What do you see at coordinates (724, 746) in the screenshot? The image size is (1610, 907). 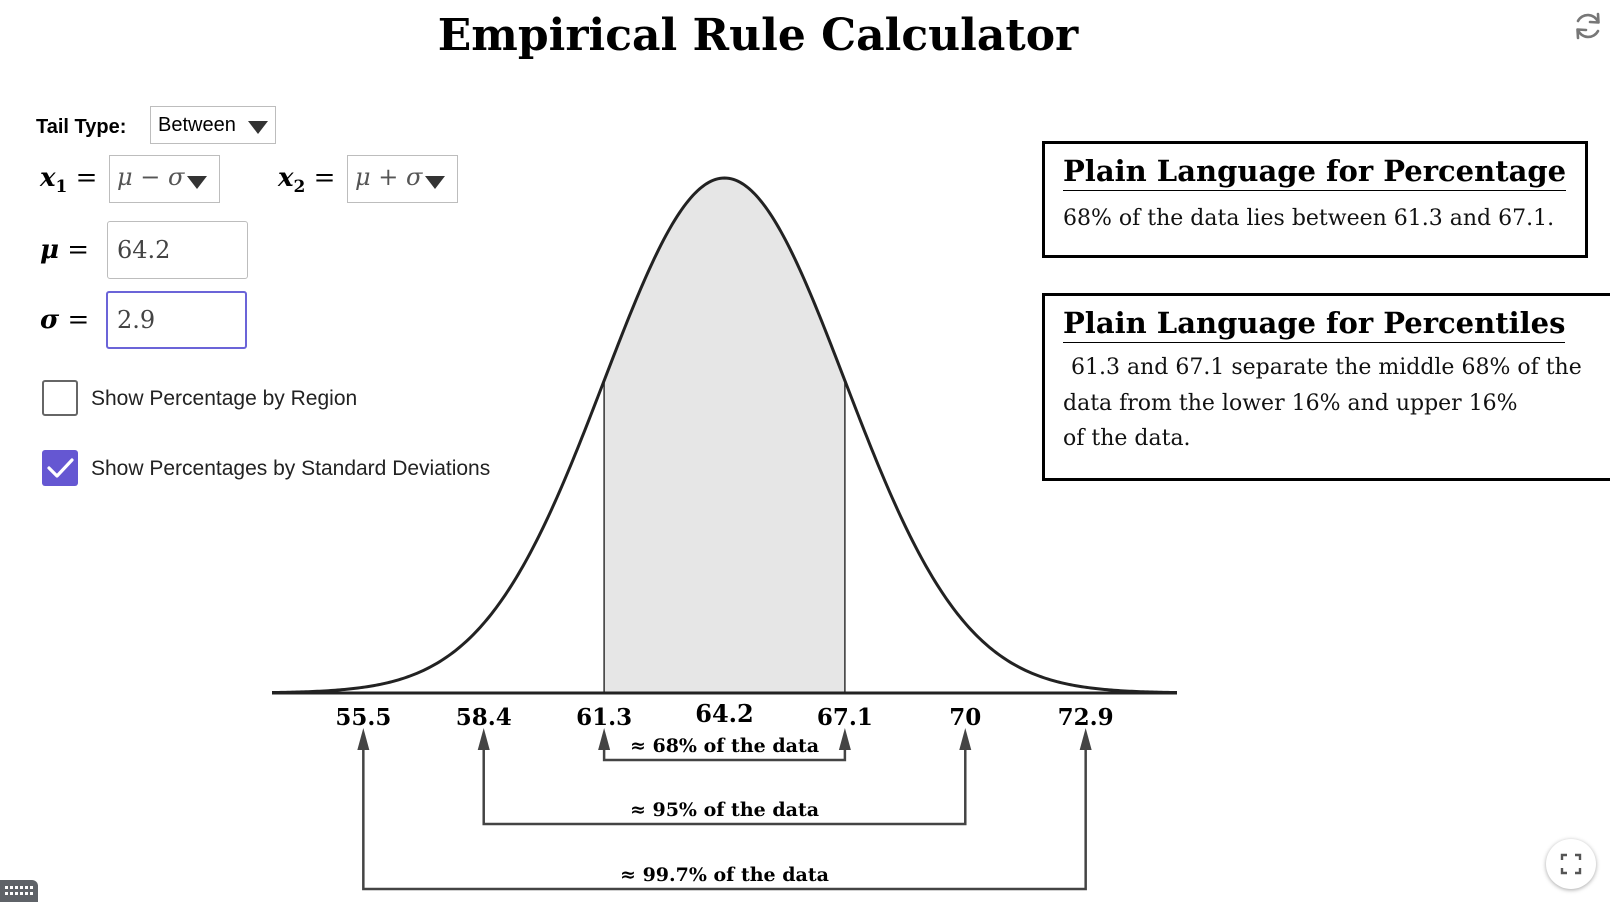 I see `range-label: ≈ 68% of the data` at bounding box center [724, 746].